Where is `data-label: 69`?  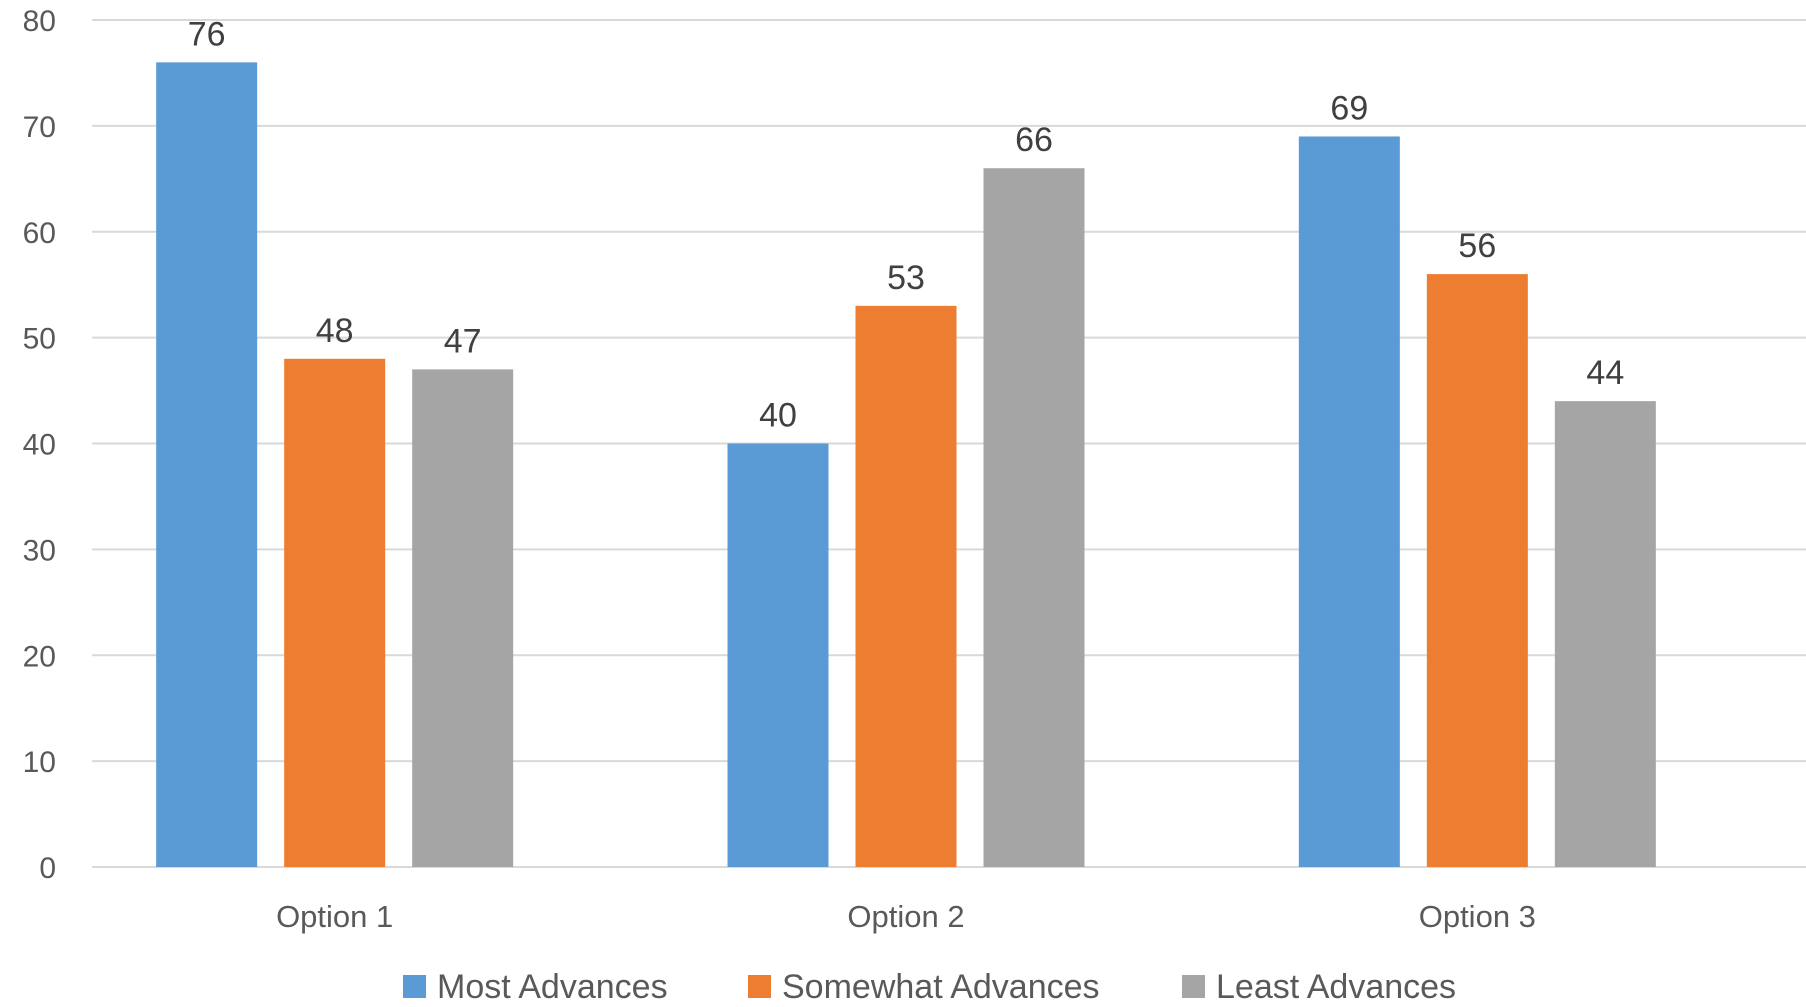 data-label: 69 is located at coordinates (1349, 108).